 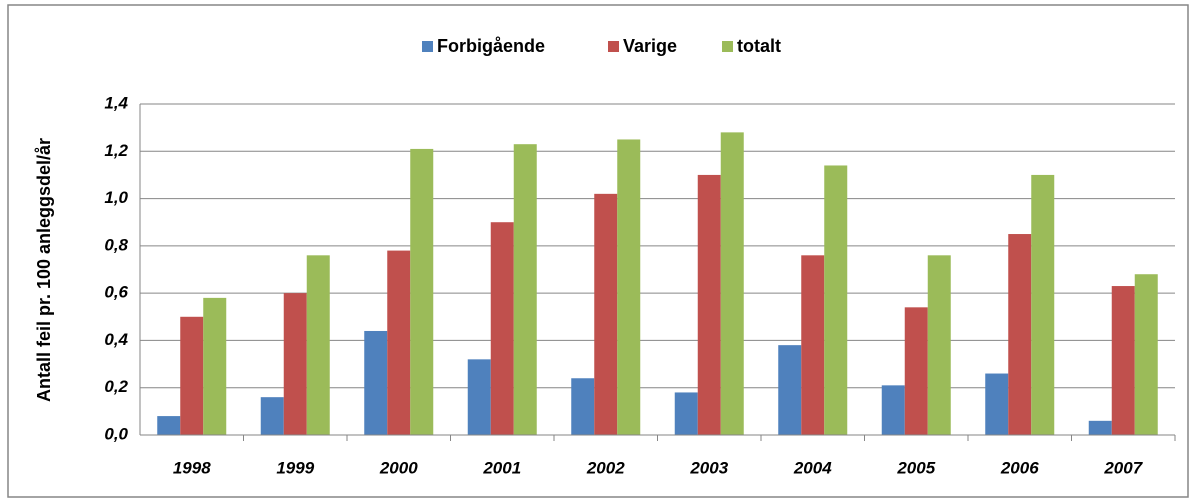 I want to click on y-tick-label: 0,2, so click(x=116, y=386).